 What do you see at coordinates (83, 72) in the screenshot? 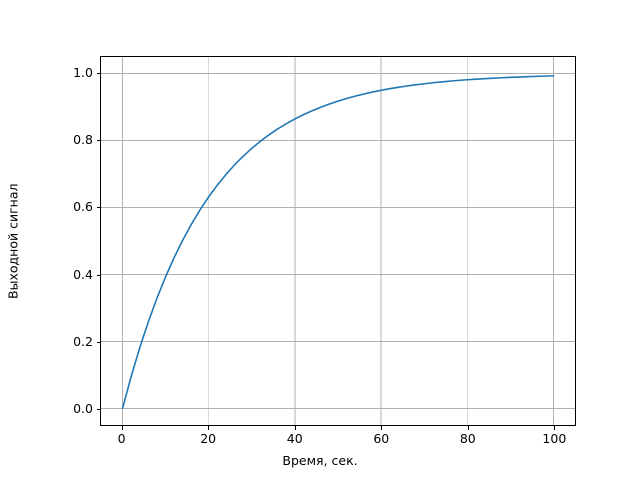
I see `y-tick-label: 1.0` at bounding box center [83, 72].